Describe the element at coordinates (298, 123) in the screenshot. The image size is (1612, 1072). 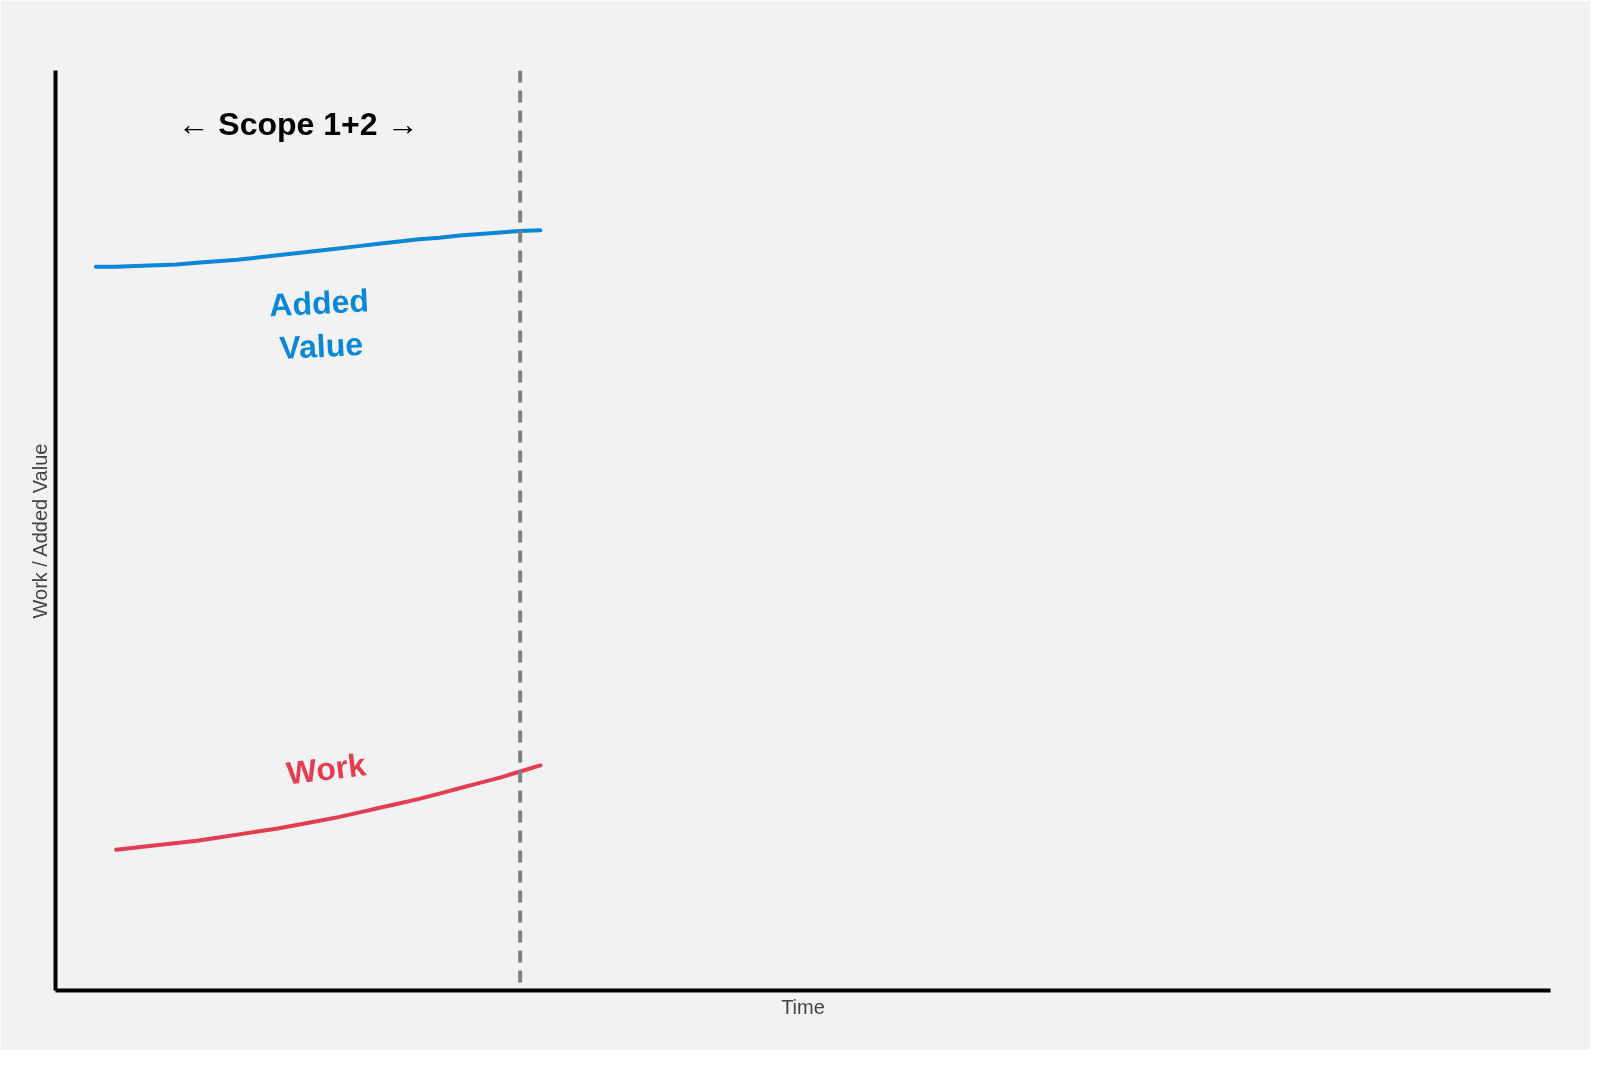
I see `text: ← Scope 1+2 →` at that location.